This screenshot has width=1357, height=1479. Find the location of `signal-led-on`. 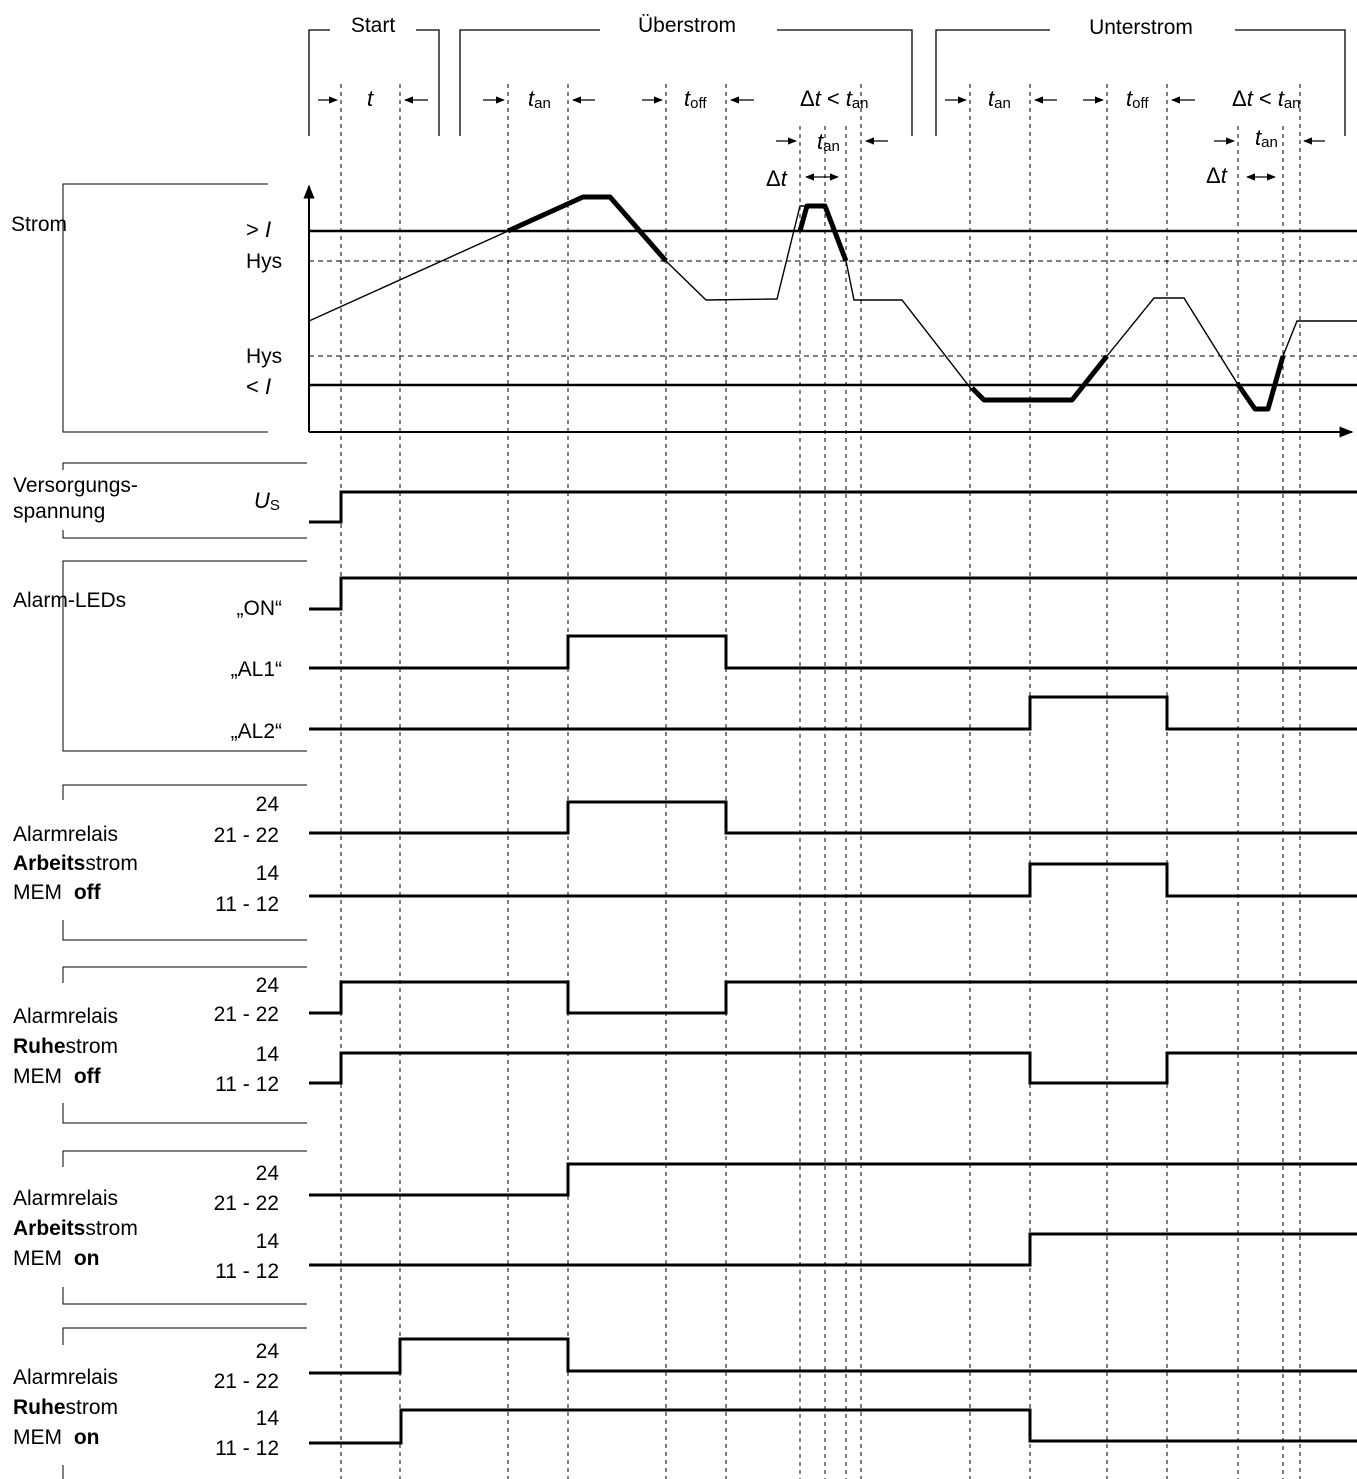

signal-led-on is located at coordinates (833, 593).